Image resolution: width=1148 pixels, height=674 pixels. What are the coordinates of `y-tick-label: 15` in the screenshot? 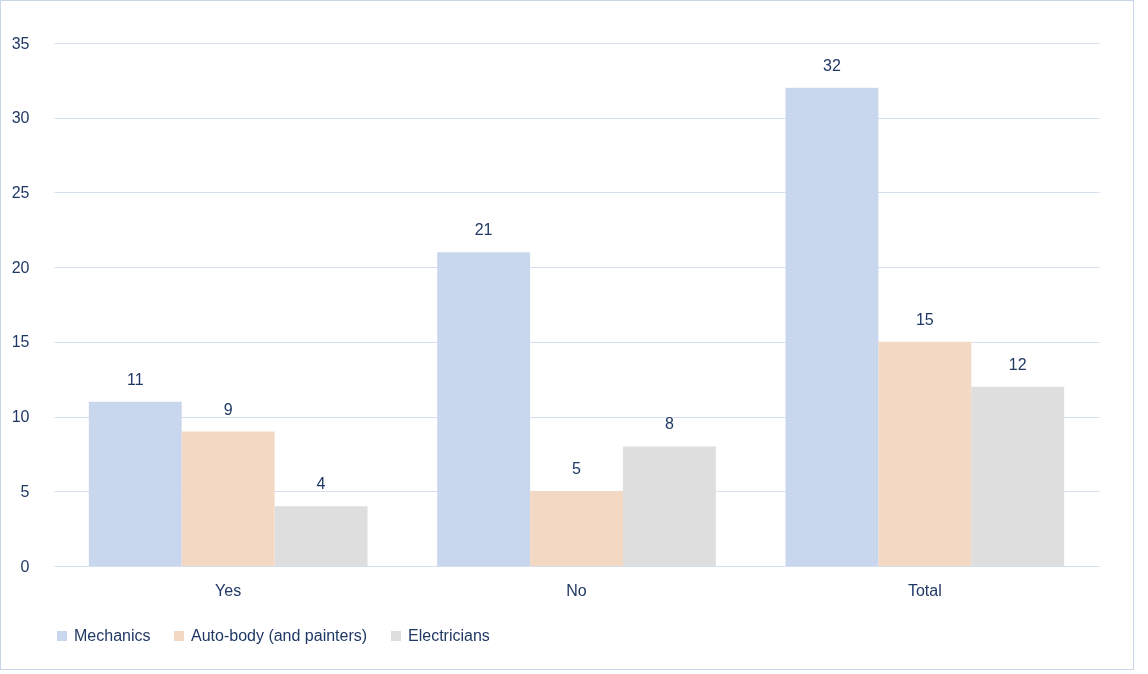 It's located at (20, 342).